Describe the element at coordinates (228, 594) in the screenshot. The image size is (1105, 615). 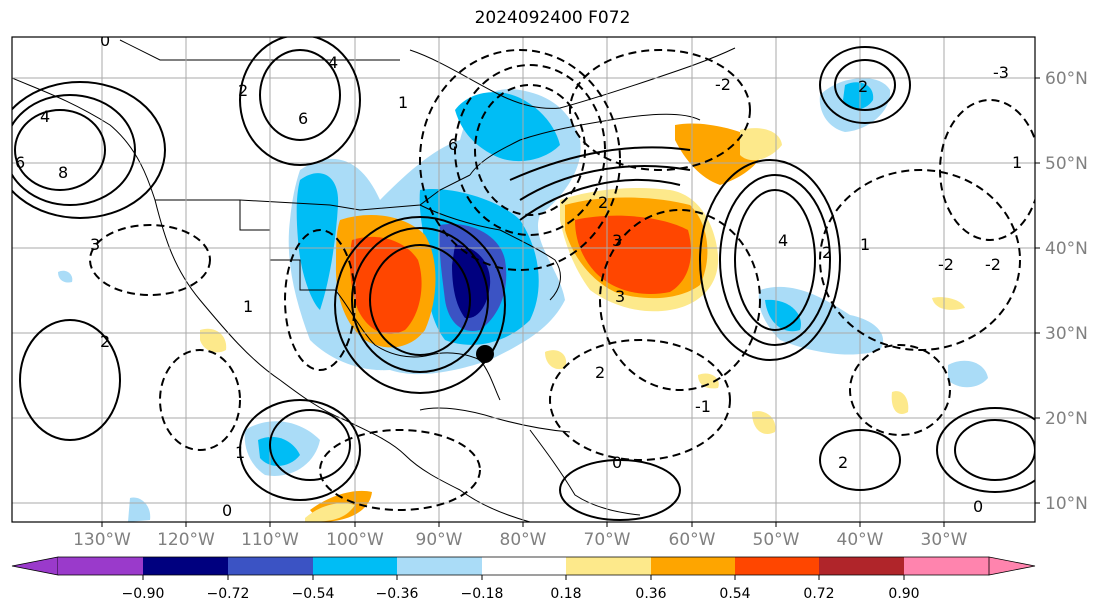
I see `colorbar-tick-label: −0.72` at that location.